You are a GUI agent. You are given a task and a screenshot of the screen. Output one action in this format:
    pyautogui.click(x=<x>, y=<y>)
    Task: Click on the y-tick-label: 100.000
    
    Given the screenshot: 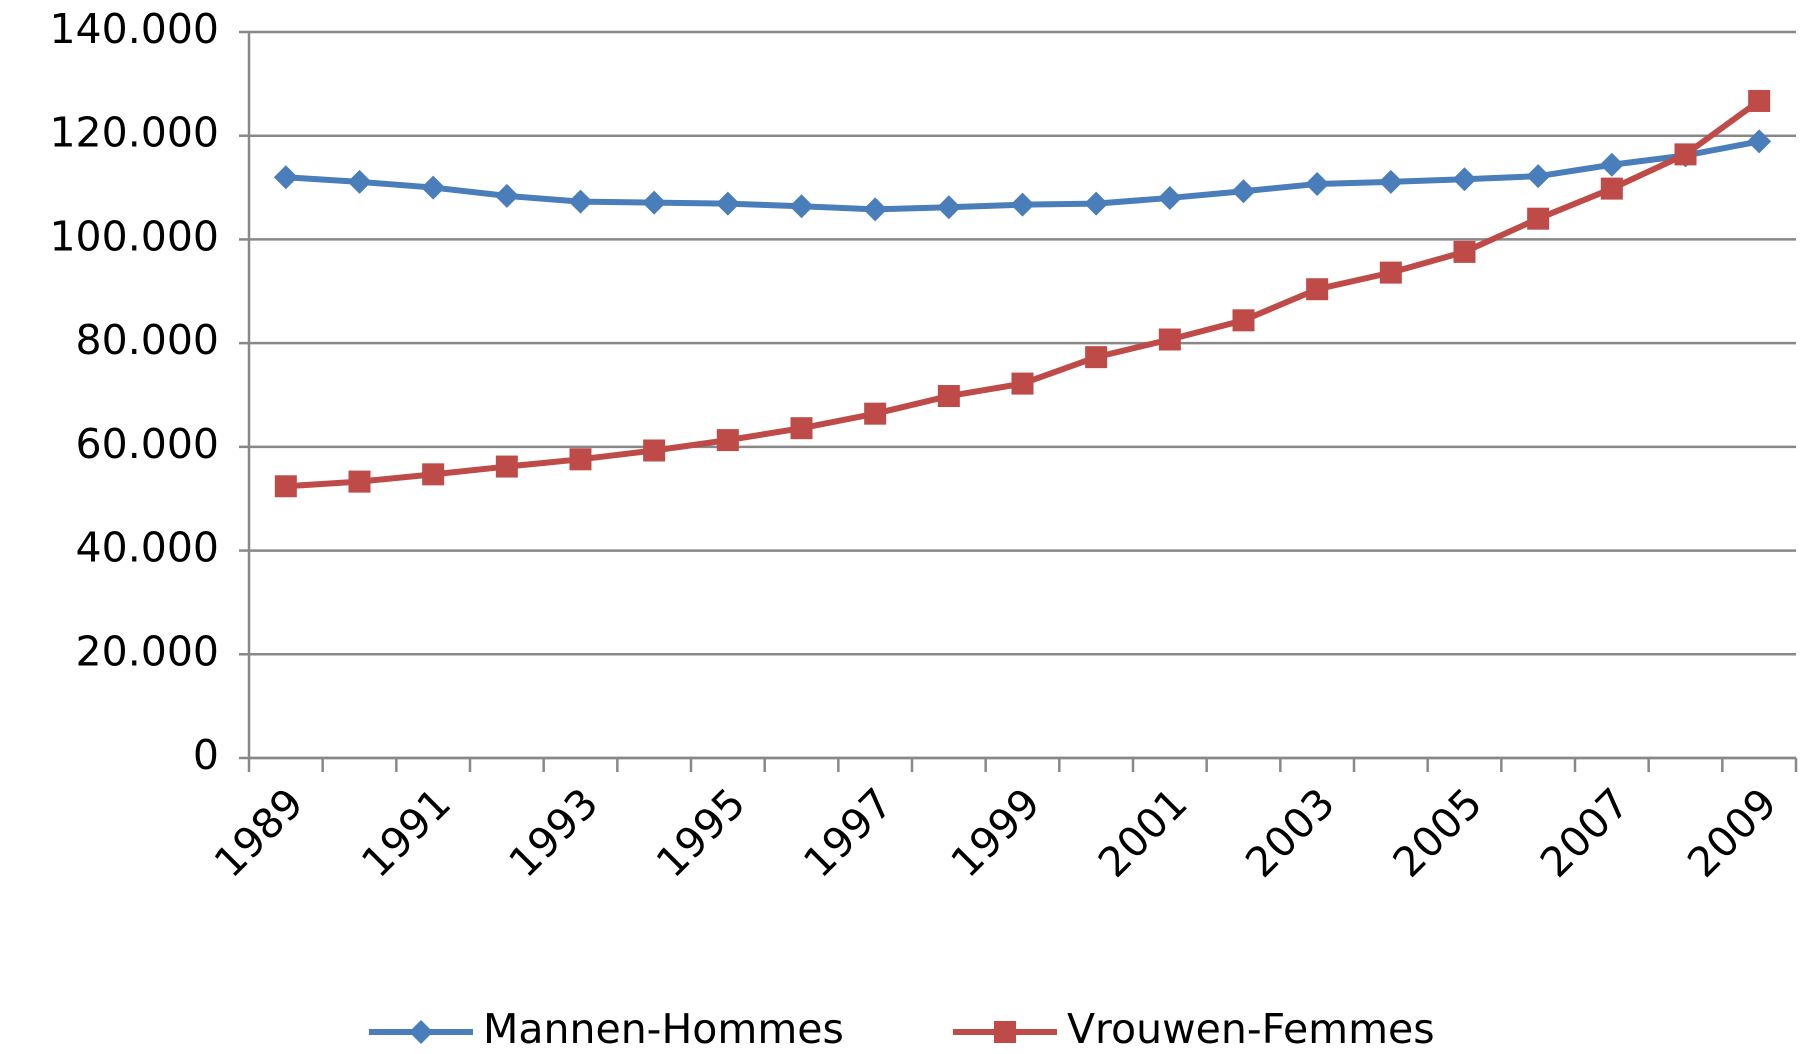 What is the action you would take?
    pyautogui.click(x=134, y=236)
    